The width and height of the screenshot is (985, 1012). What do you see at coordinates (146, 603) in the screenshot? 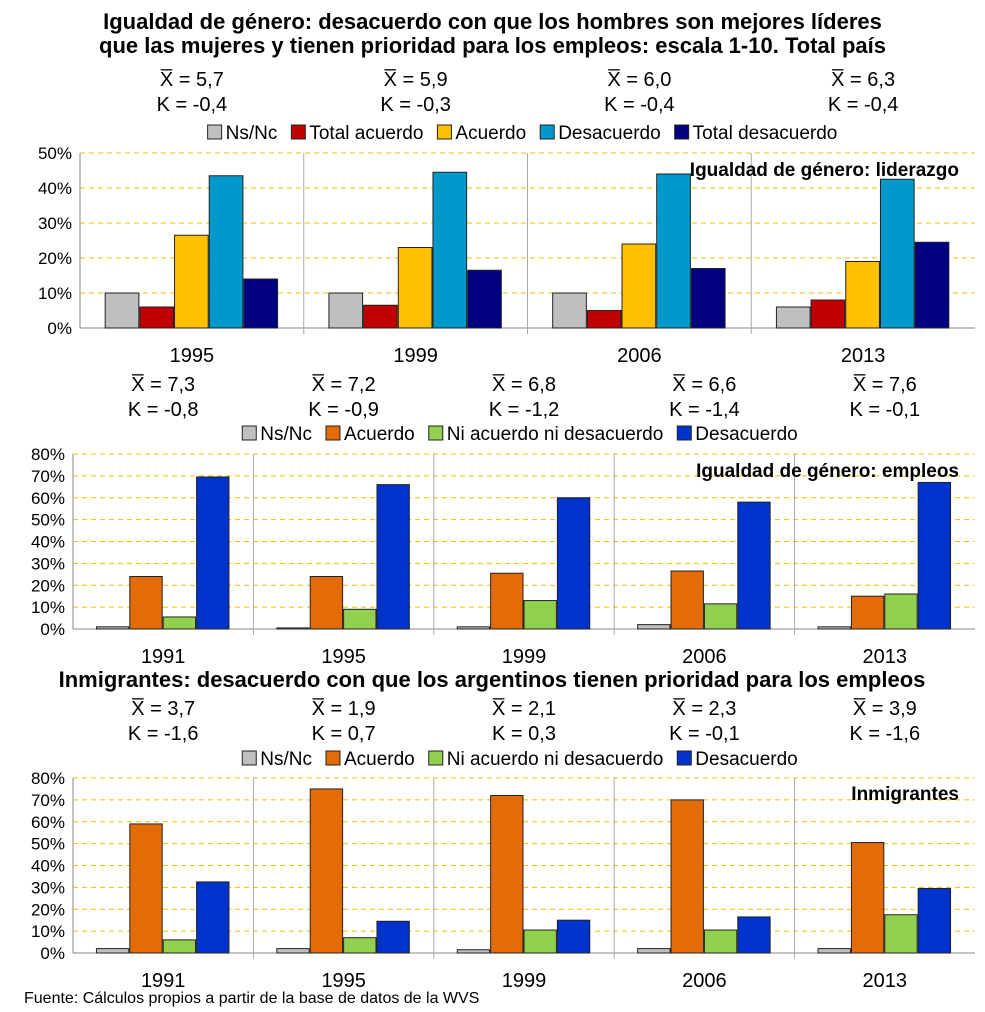
I see `chart2-bar-acuerdo-1991` at bounding box center [146, 603].